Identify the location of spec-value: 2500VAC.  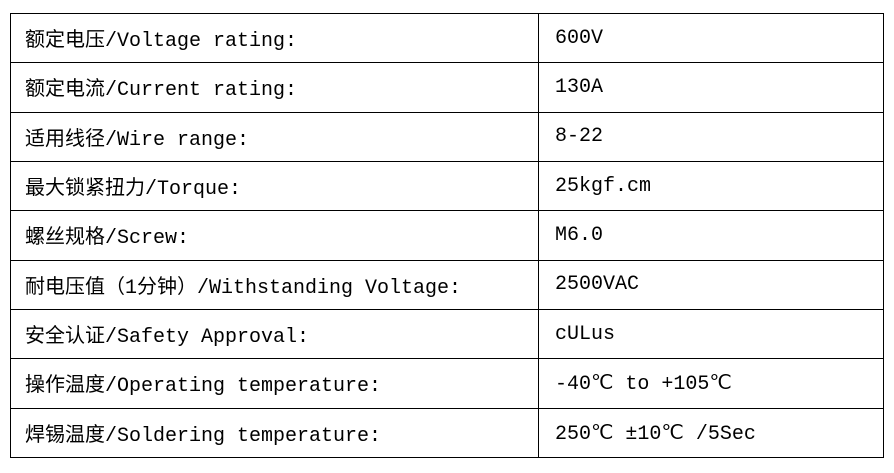
(711, 284).